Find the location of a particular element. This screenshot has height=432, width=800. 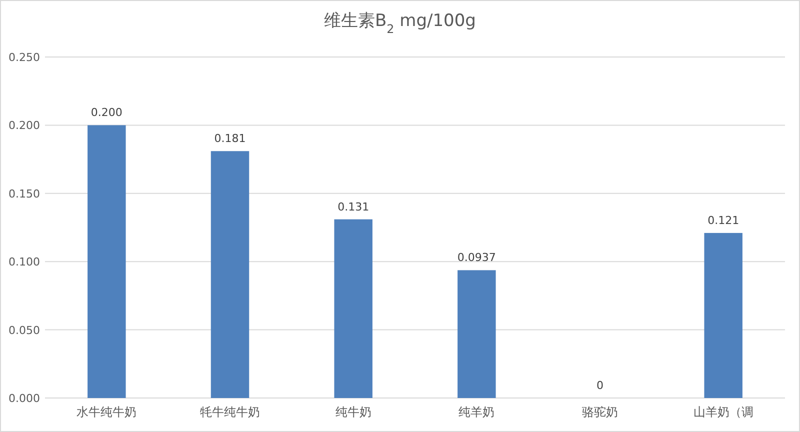

y-tick-label: 0.100 is located at coordinates (24, 262).